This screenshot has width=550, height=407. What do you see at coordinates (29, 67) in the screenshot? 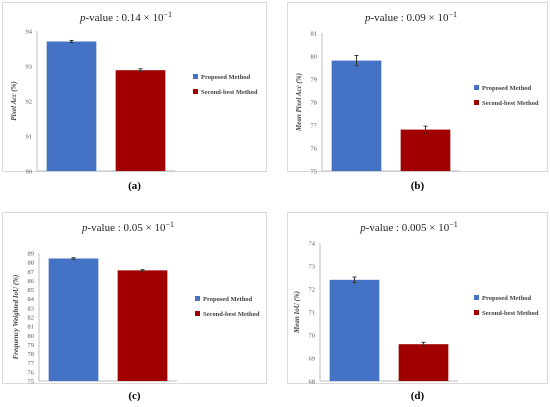
I see `chart-a-ytick-label: 93` at bounding box center [29, 67].